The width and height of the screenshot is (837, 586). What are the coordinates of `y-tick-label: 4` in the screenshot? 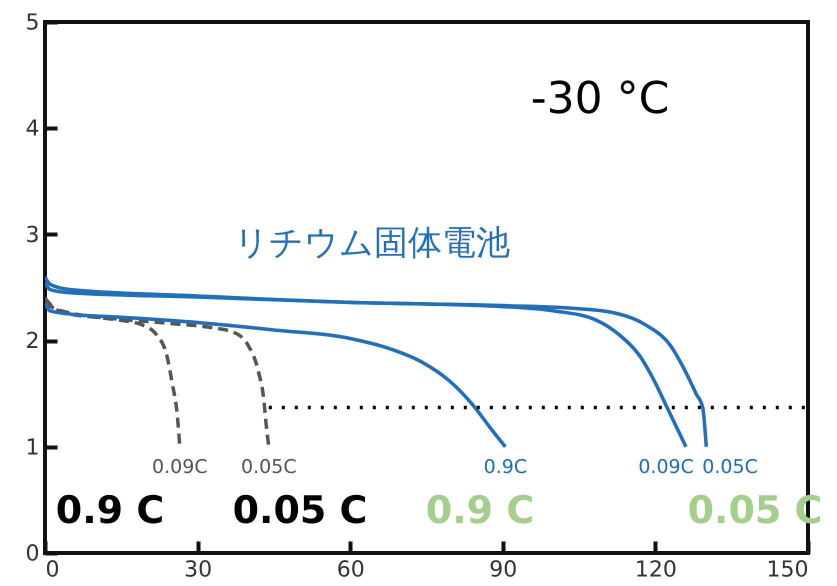 It's located at (33, 129).